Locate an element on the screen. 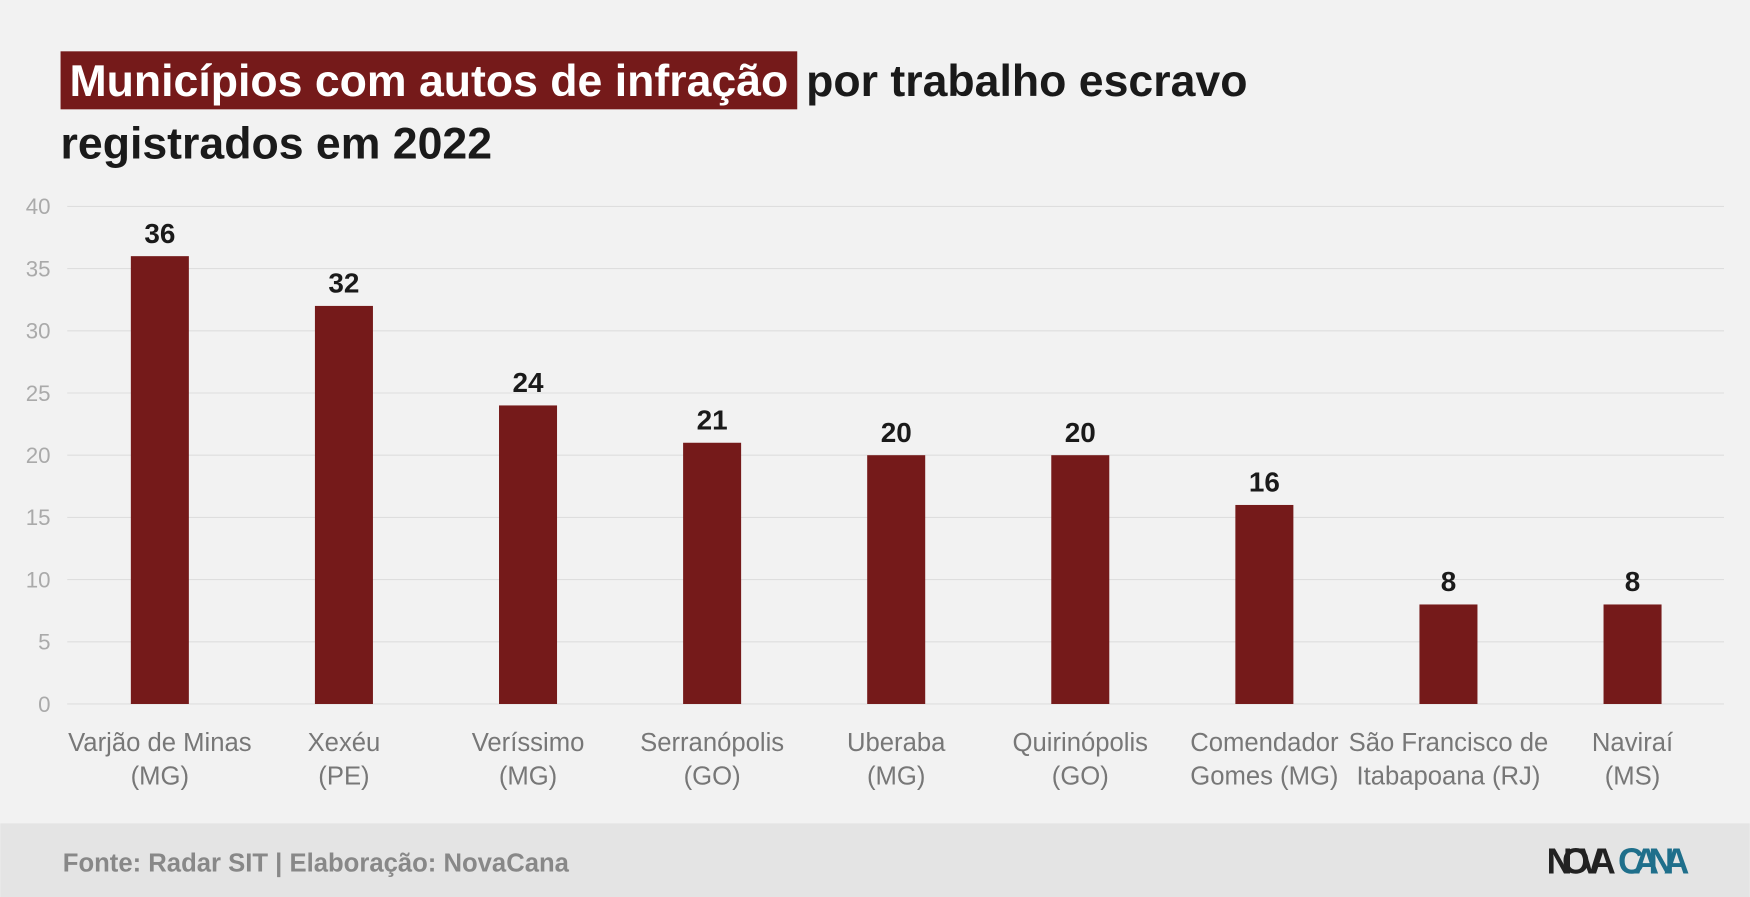 The width and height of the screenshot is (1750, 897). value-label: 24 is located at coordinates (529, 382).